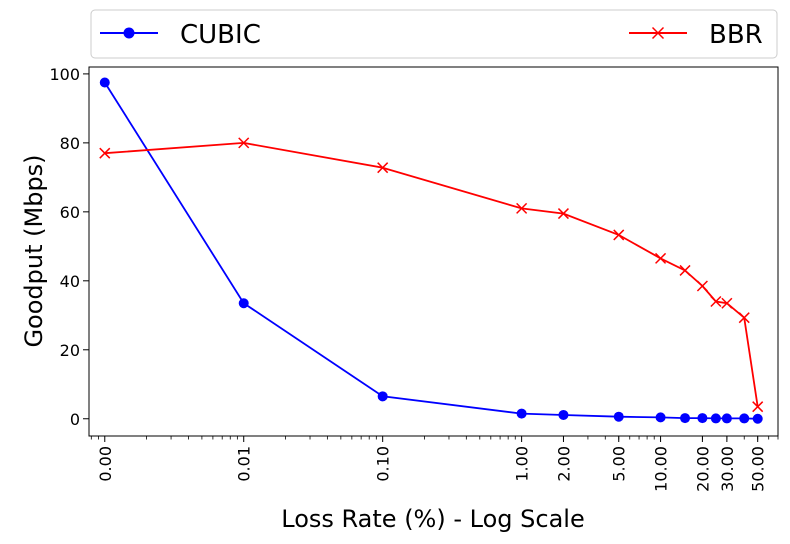 This screenshot has width=790, height=544. What do you see at coordinates (70, 350) in the screenshot?
I see `y-tick-label: 20` at bounding box center [70, 350].